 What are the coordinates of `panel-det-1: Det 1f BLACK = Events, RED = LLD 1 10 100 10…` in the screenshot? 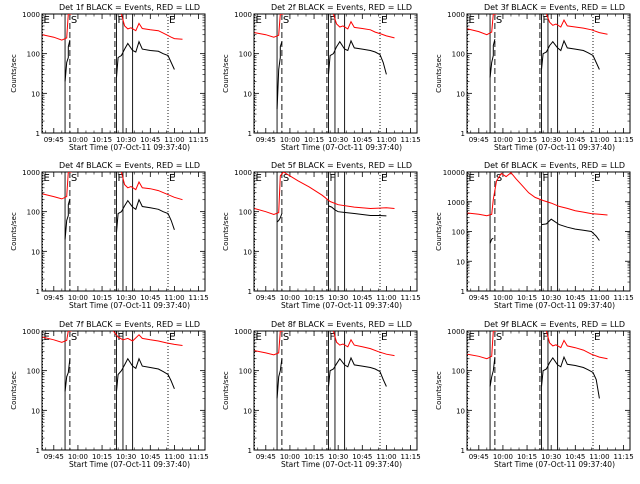 It's located at (109, 77).